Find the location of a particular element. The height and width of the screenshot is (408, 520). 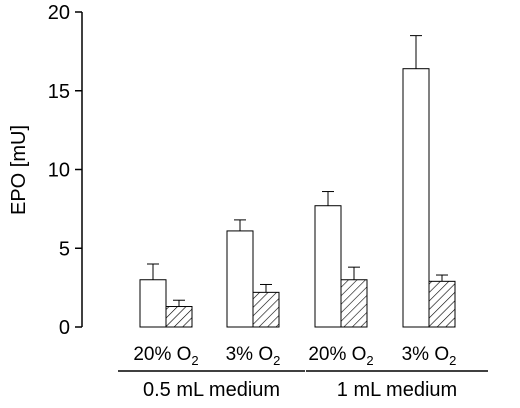

group-label: 1 mL medium is located at coordinates (397, 390).